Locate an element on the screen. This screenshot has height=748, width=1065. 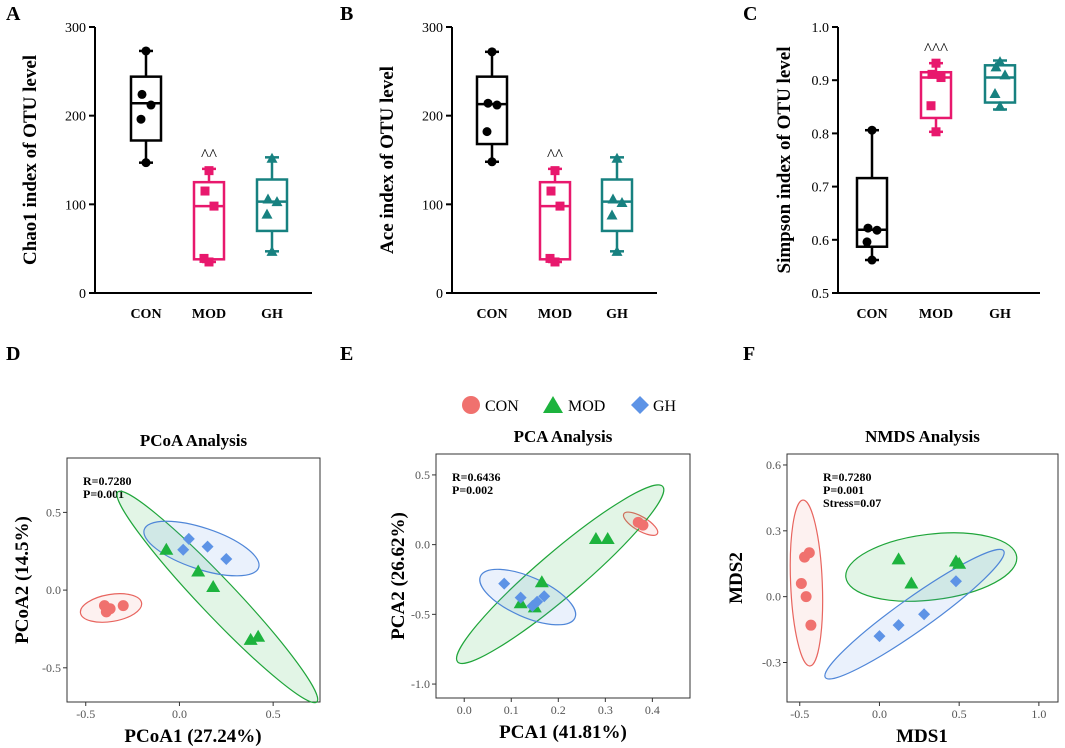
y-tick-label: 1.0 is located at coordinates (821, 28).